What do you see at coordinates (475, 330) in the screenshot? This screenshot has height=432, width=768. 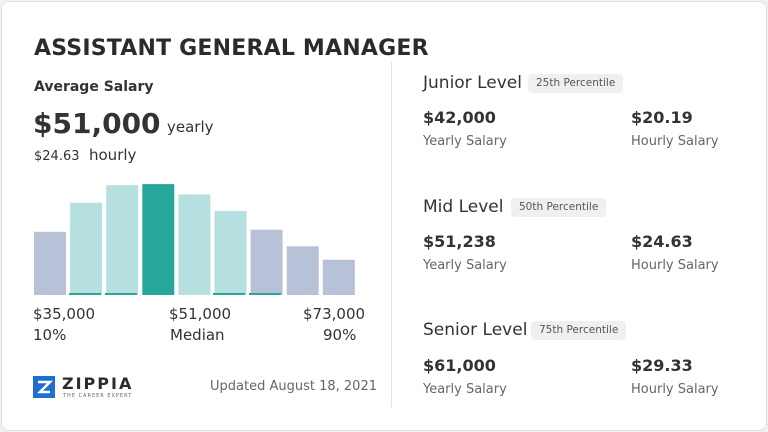 I see `level-name: Senior Level` at bounding box center [475, 330].